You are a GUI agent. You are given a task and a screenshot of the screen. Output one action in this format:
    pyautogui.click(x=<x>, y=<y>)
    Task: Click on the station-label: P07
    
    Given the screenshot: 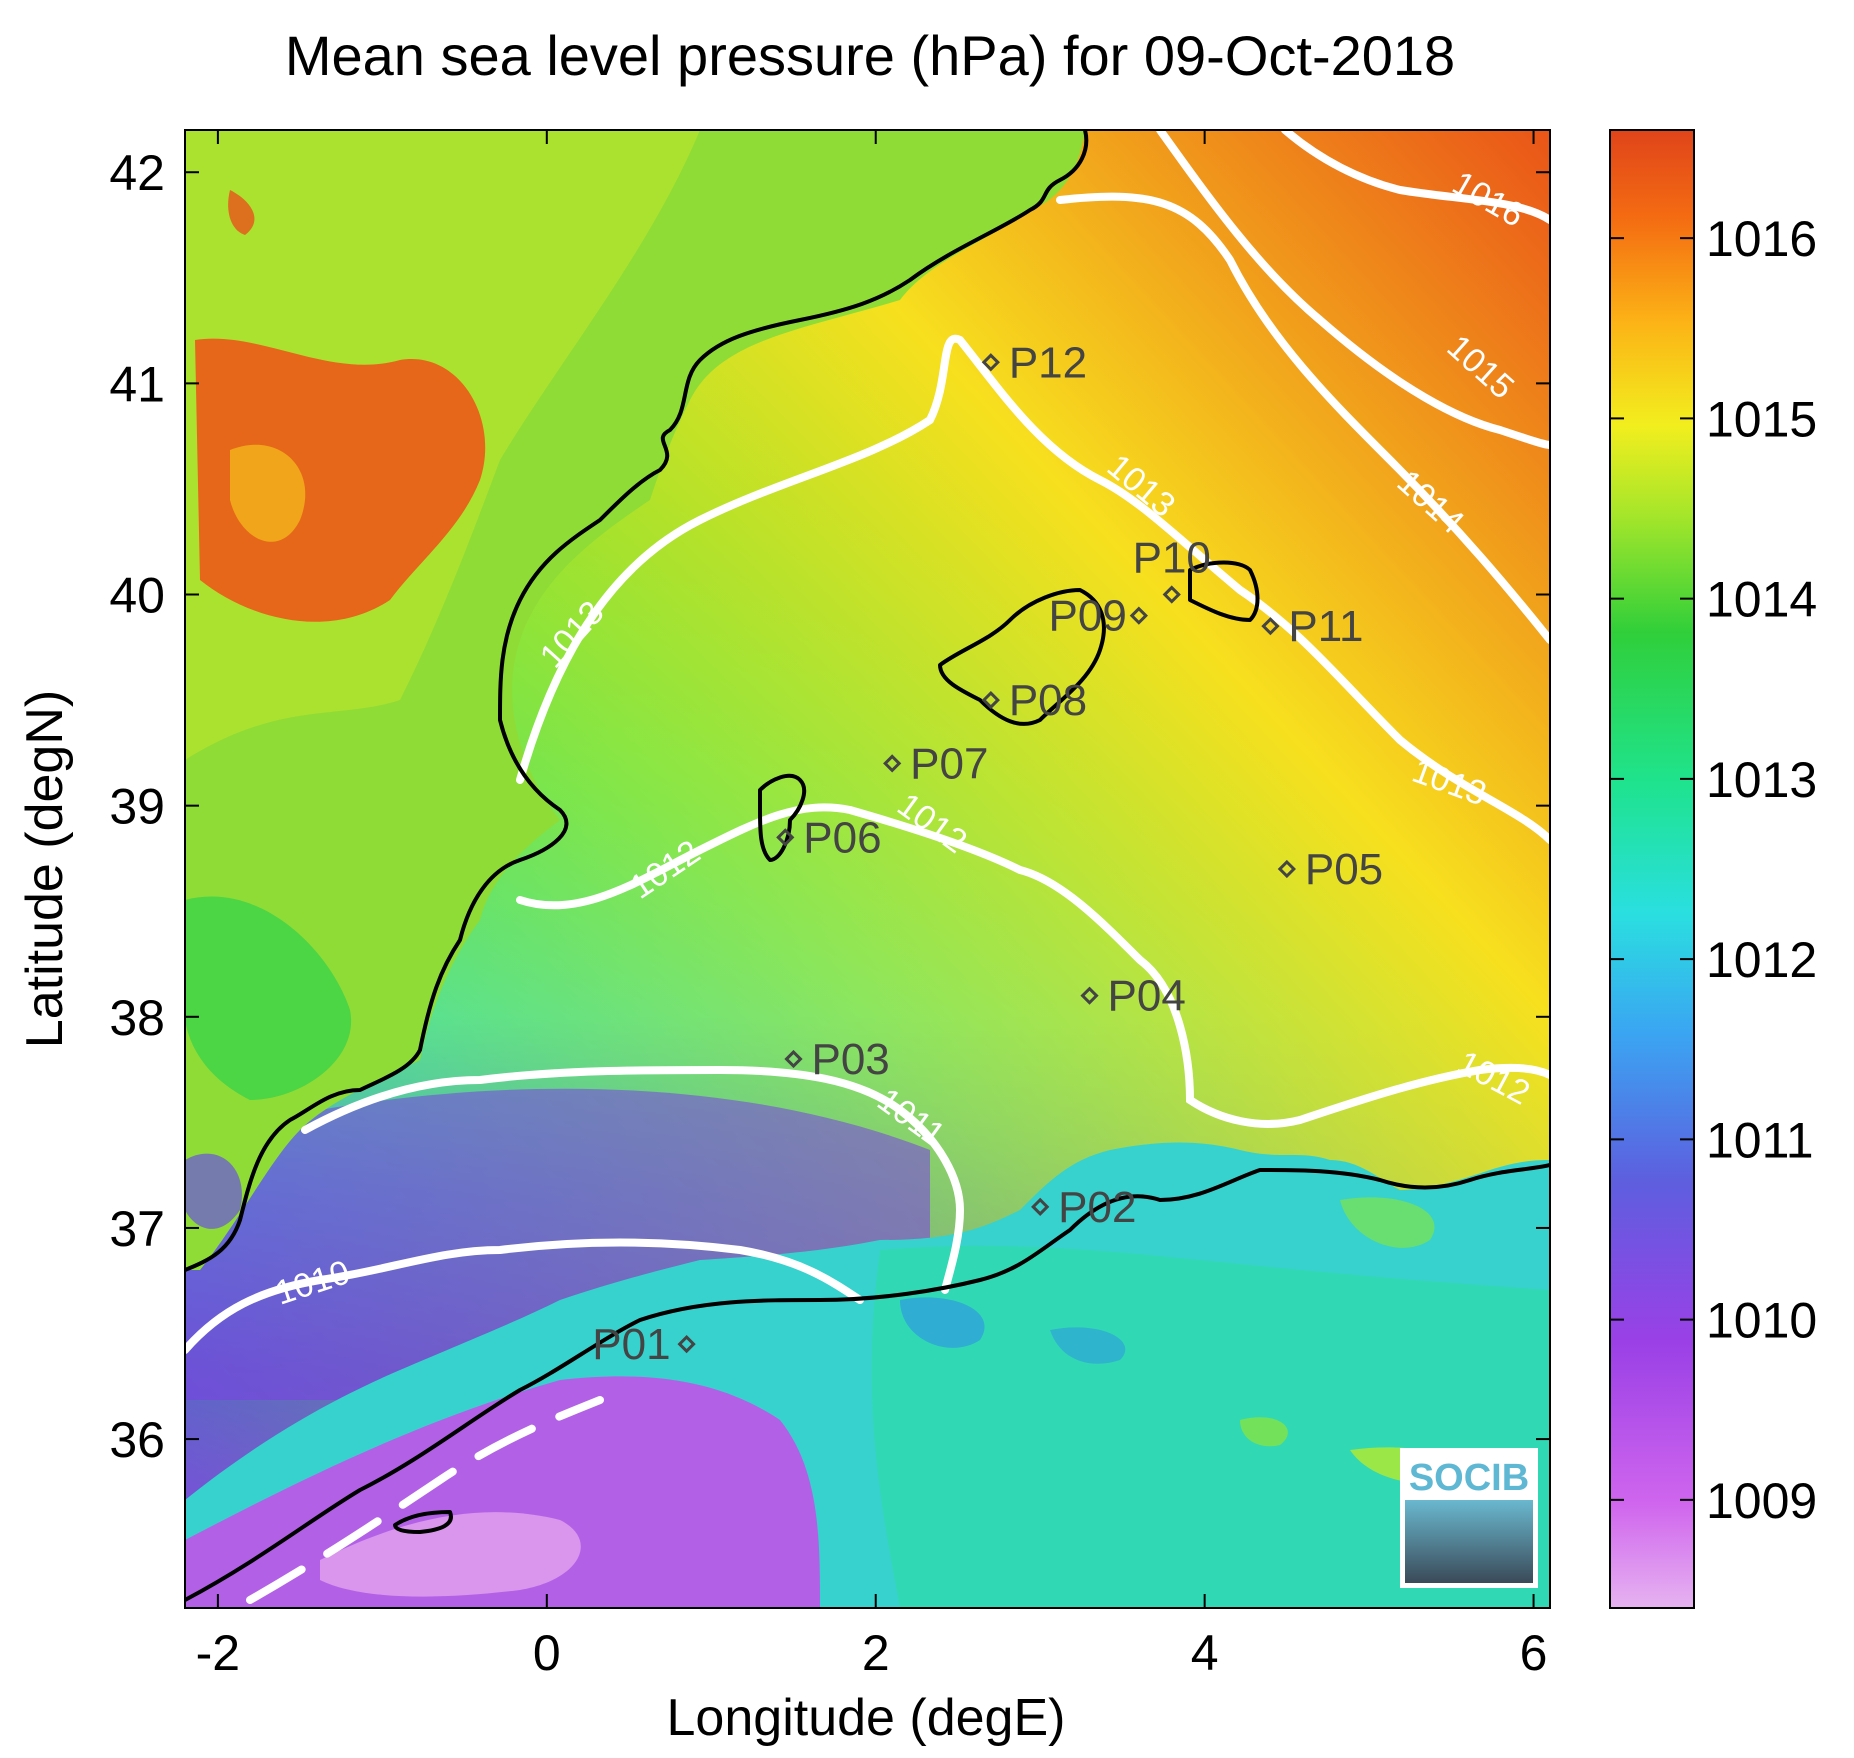 What is the action you would take?
    pyautogui.click(x=949, y=763)
    